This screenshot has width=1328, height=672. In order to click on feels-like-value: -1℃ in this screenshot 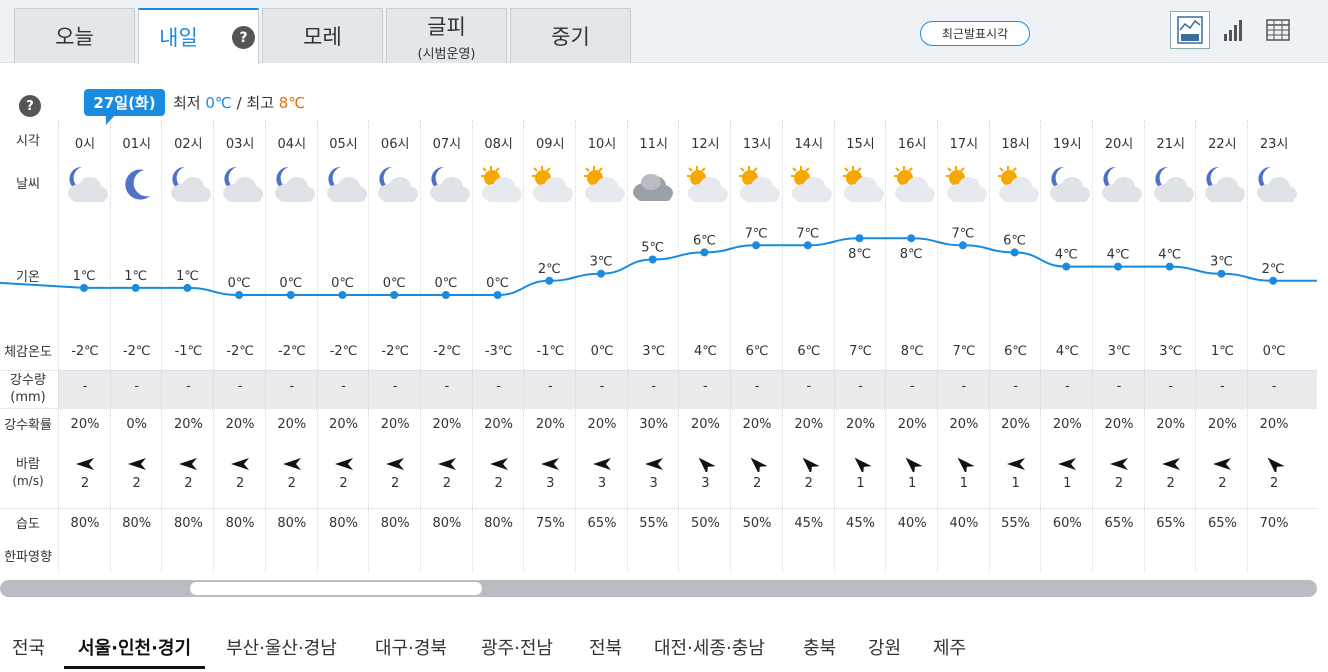, I will do `click(188, 351)`.